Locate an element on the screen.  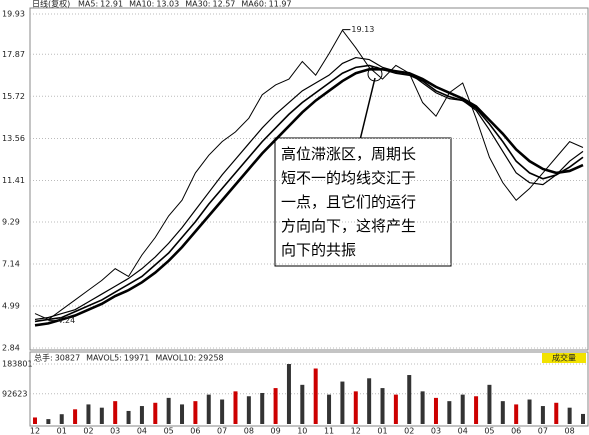
volume-legend-value: 30827 is located at coordinates (67, 358).